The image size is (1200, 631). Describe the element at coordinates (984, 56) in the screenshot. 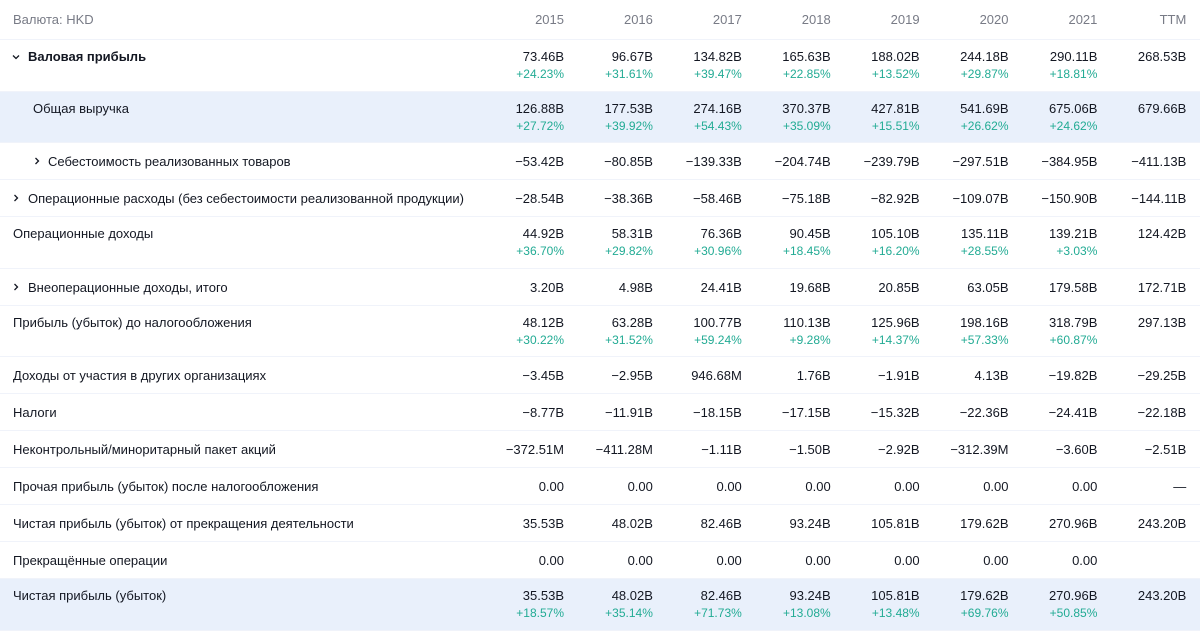

I see `cell-value: 244.18B` at that location.